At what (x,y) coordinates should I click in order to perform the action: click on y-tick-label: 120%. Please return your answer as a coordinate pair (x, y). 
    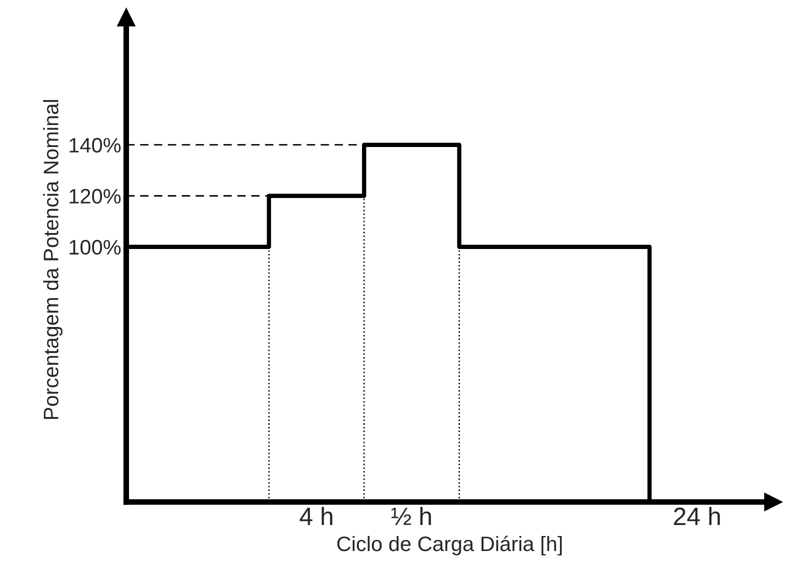
    Looking at the image, I should click on (95, 196).